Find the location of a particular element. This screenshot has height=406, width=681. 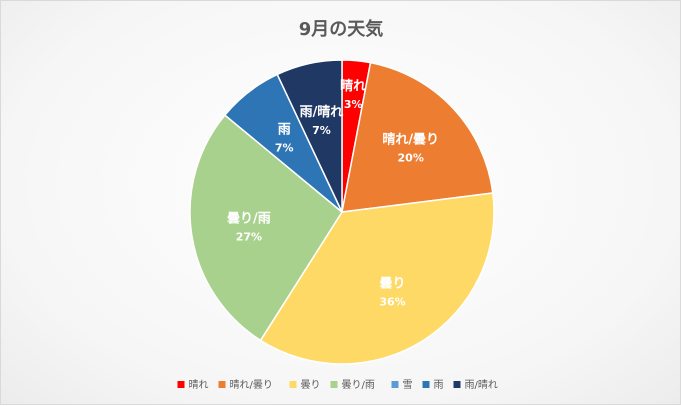

slice-percent-label: 20% is located at coordinates (411, 157).